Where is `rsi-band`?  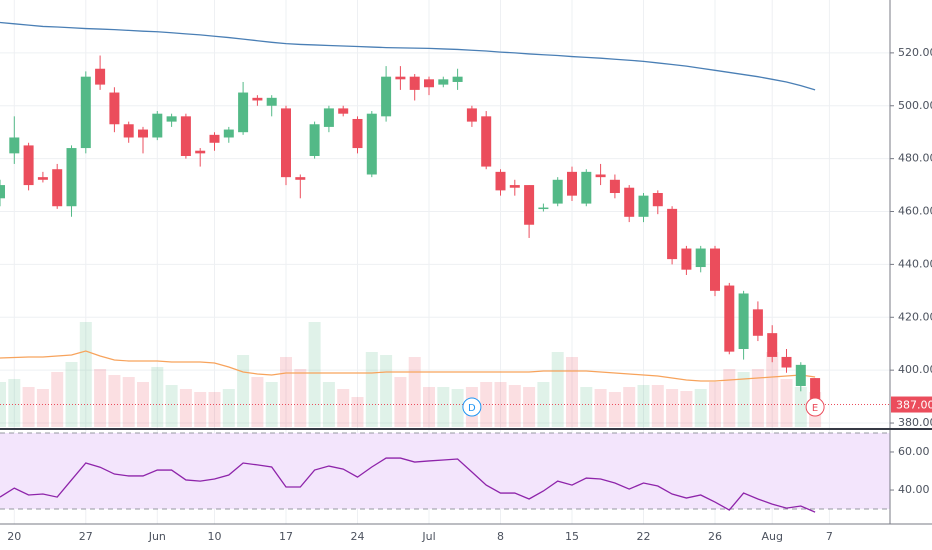
rsi-band is located at coordinates (445, 471).